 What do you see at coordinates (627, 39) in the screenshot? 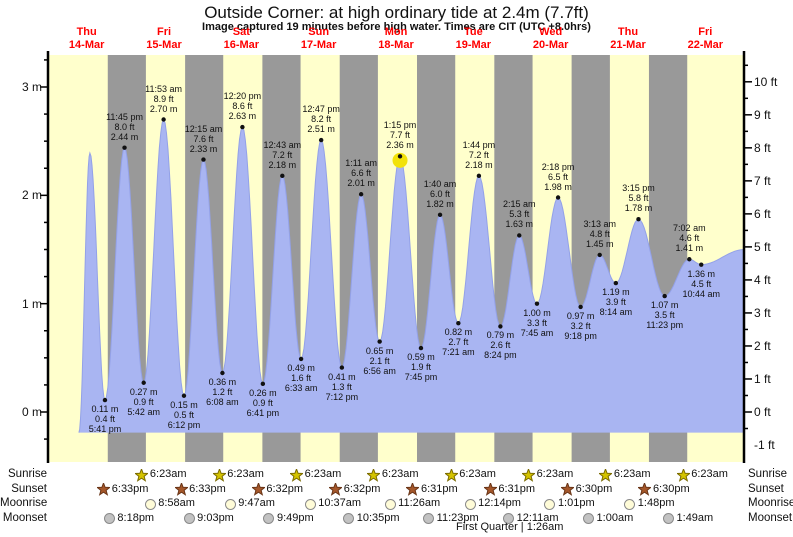
I see `day-label: Thu 21-Mar` at bounding box center [627, 39].